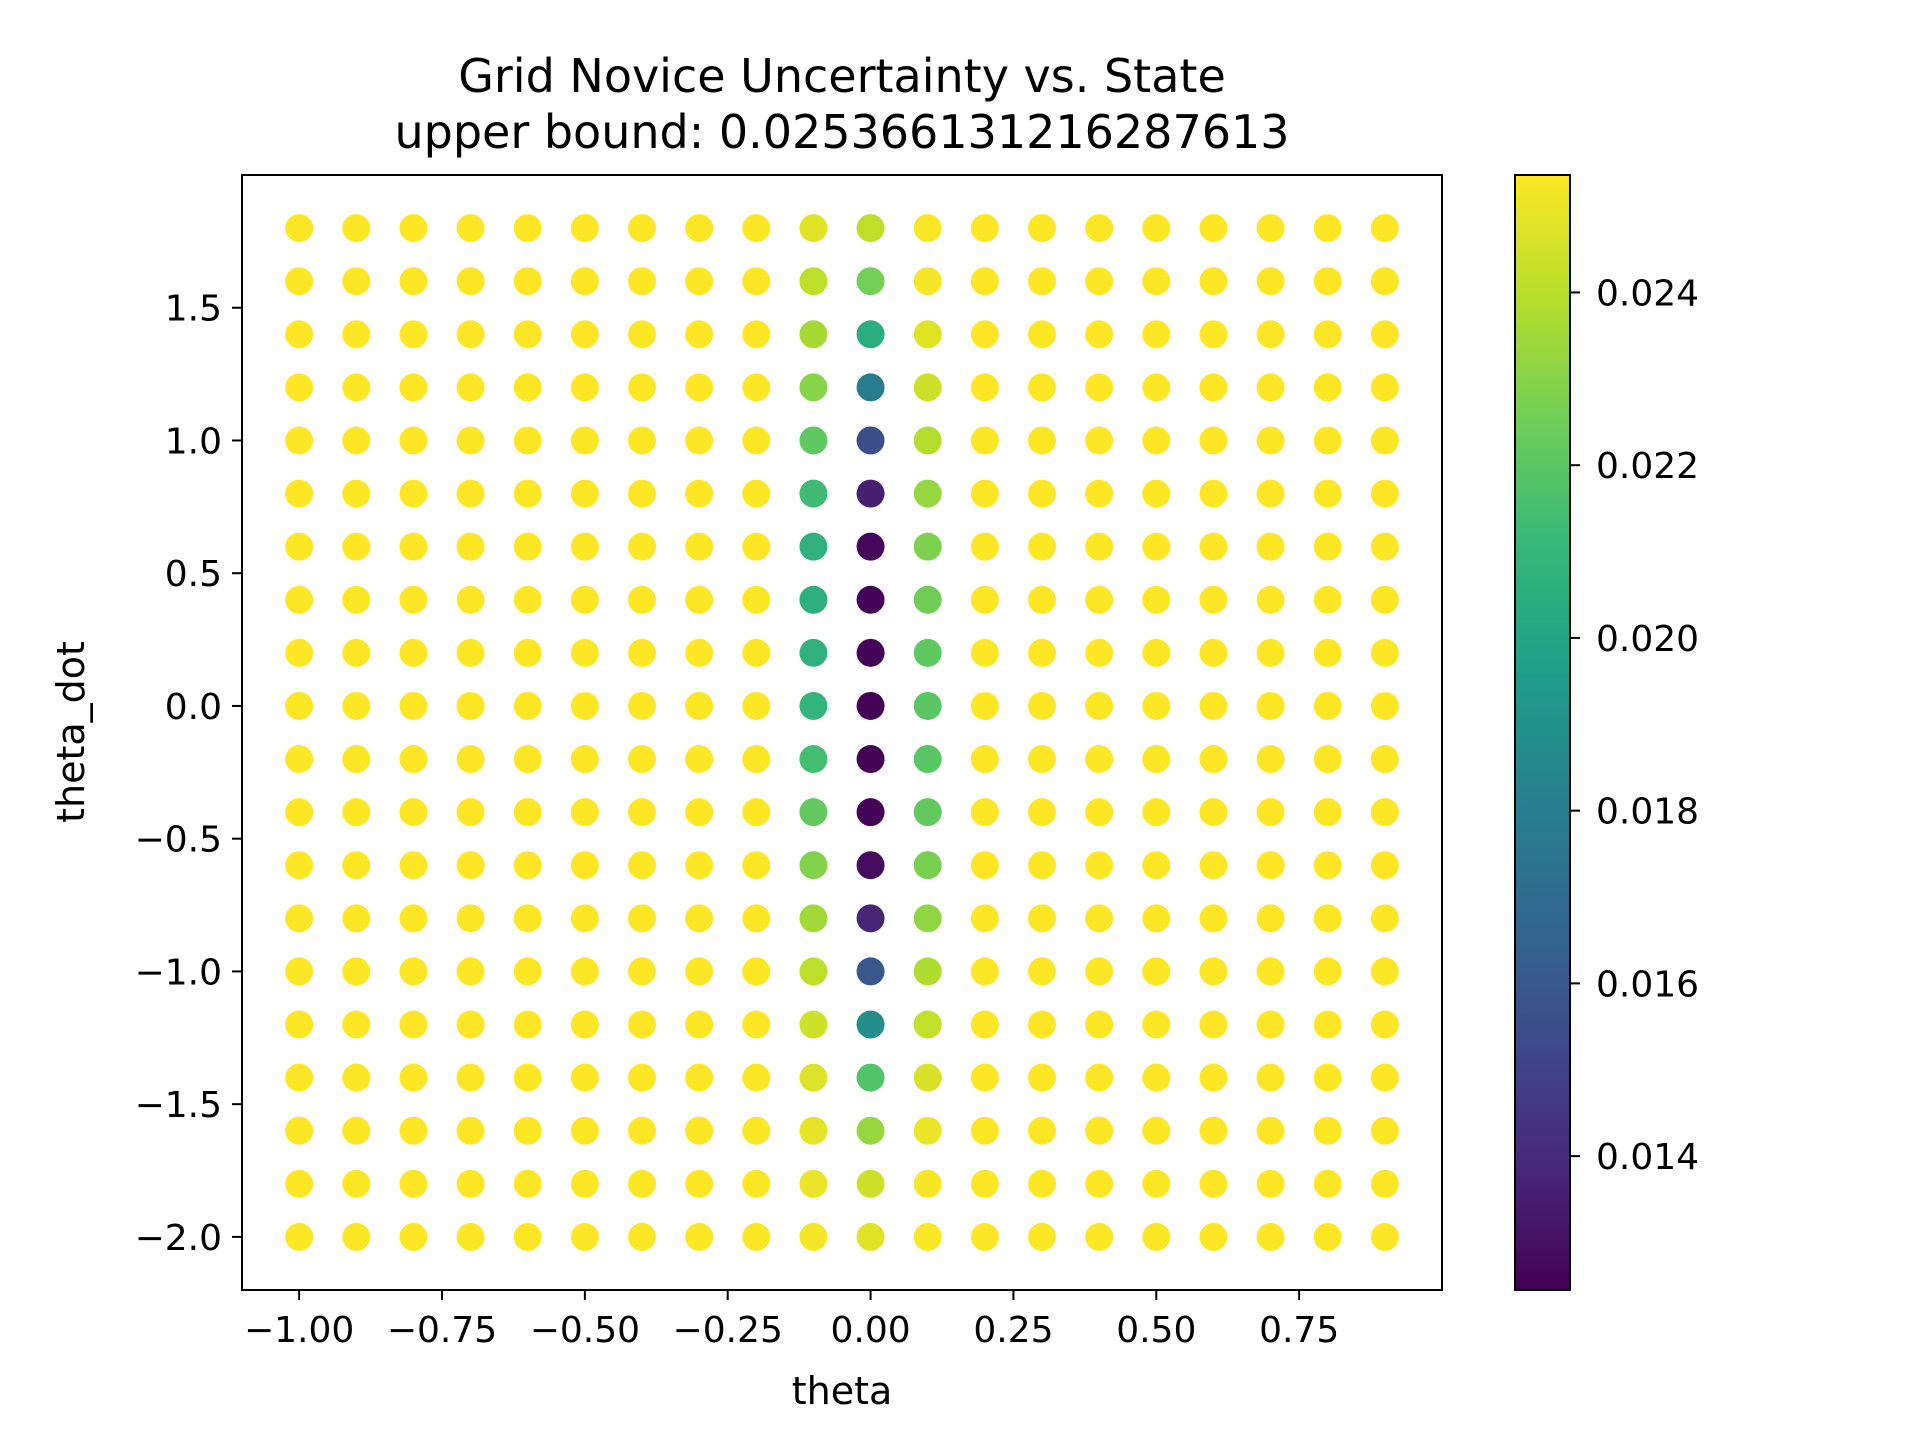 Image resolution: width=1920 pixels, height=1440 pixels. I want to click on x-tick-label: −0.50, so click(585, 1330).